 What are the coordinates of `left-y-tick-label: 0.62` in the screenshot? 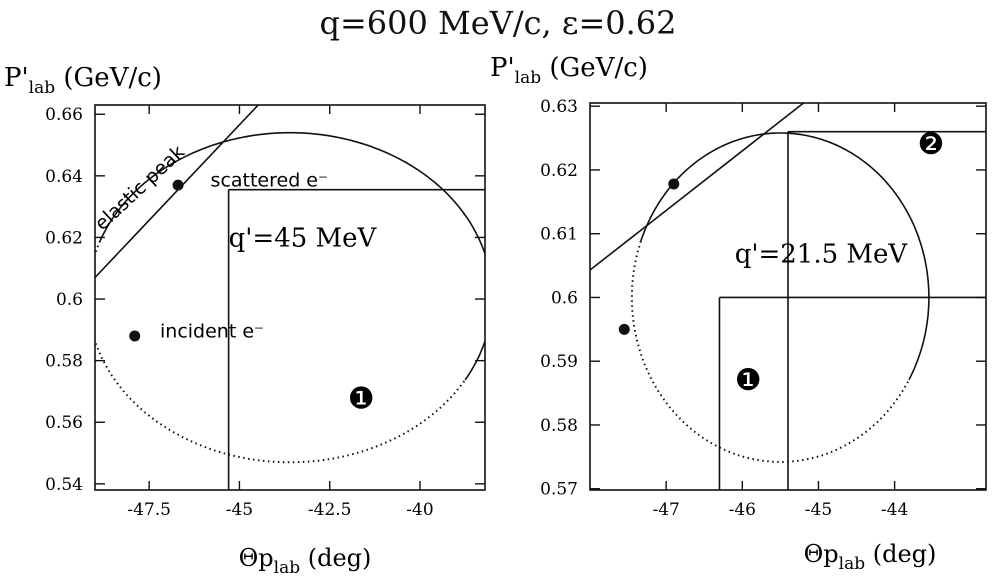 It's located at (64, 238).